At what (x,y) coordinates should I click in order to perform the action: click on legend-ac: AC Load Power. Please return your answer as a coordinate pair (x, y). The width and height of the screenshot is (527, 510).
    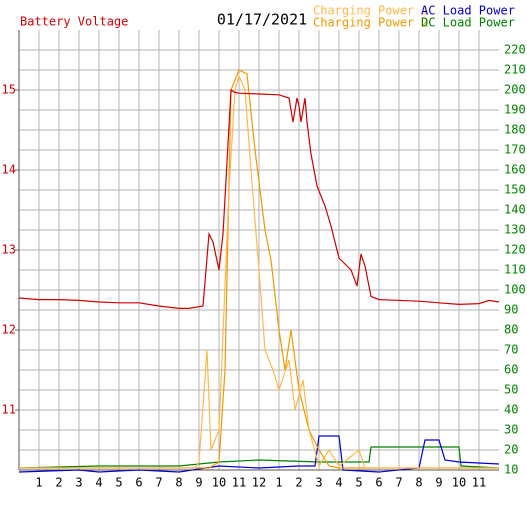
    Looking at the image, I should click on (468, 11).